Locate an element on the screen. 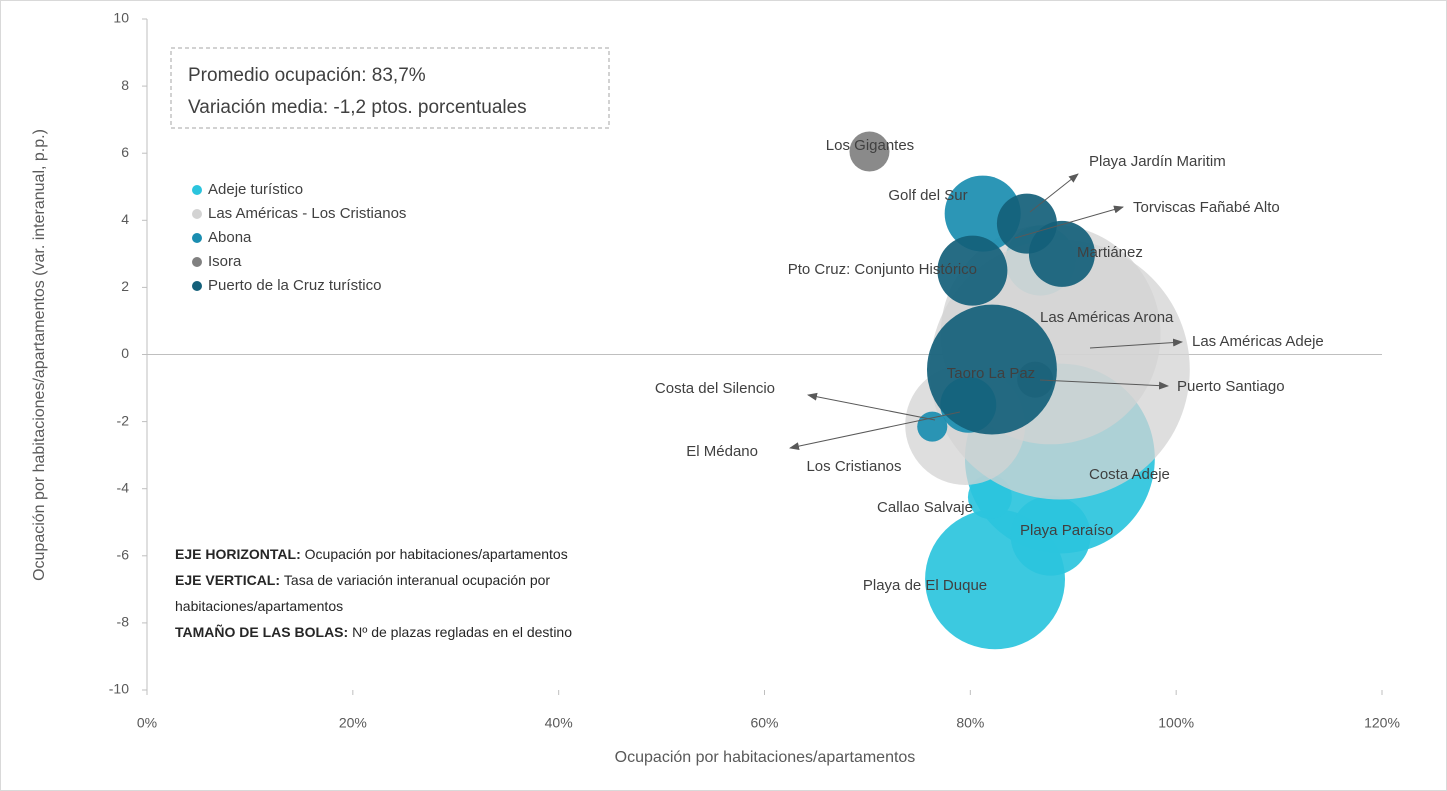 The width and height of the screenshot is (1447, 791). y-tick-label: -2 is located at coordinates (123, 420).